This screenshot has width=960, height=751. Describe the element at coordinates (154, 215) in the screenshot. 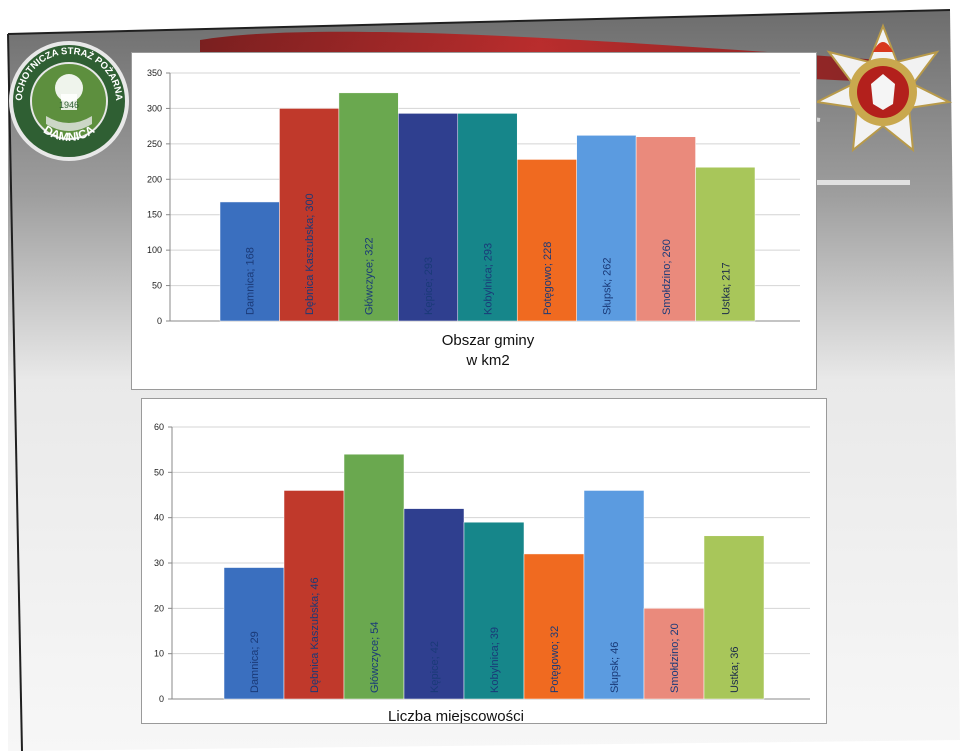

I see `y-tick-label: 150` at that location.